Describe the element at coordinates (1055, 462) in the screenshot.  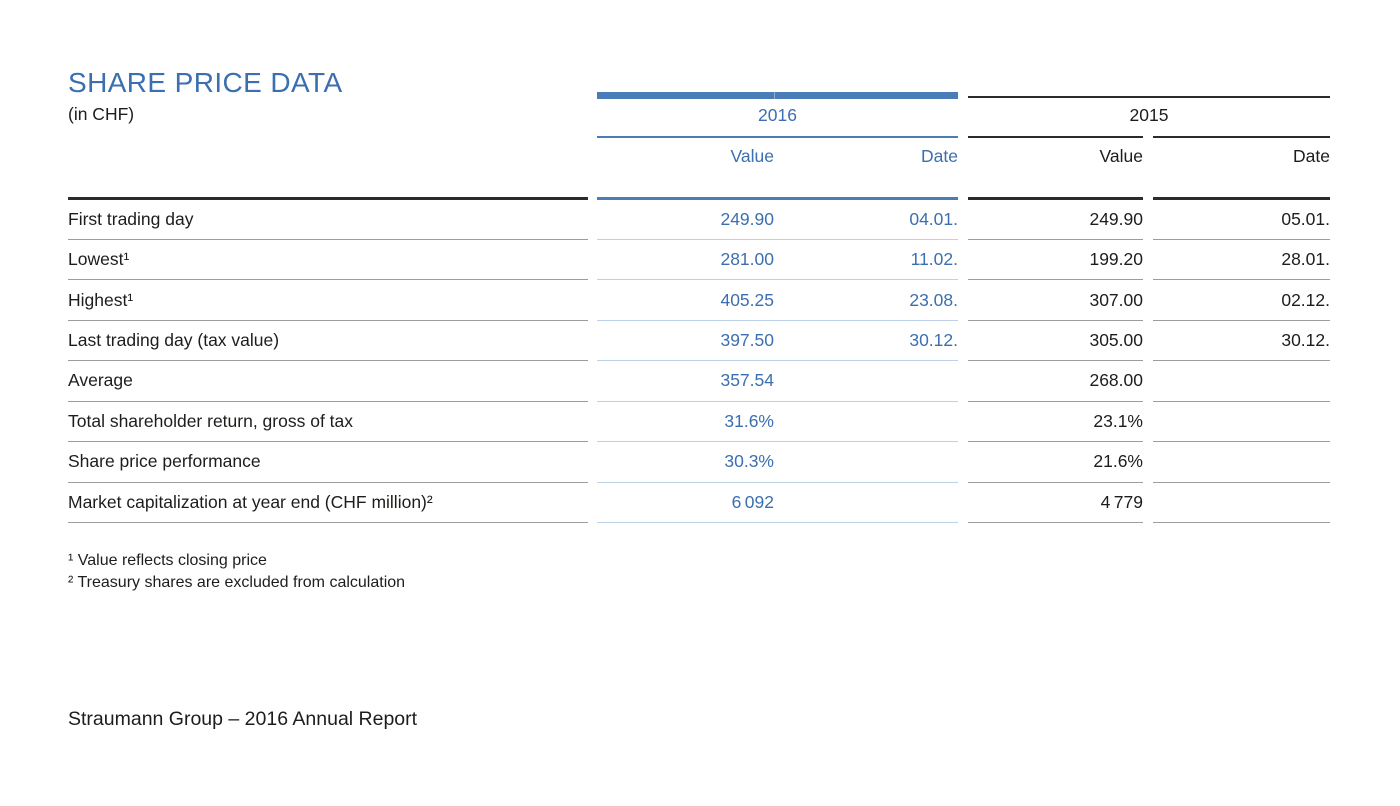
I see `value-2015: 21.6%` at that location.